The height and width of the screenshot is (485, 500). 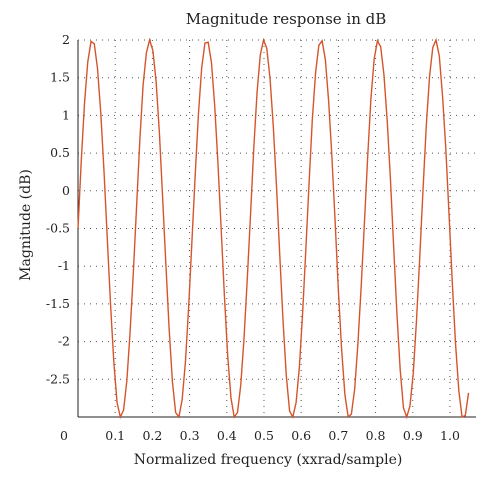 I want to click on y-tick-label: -2, so click(x=64, y=341).